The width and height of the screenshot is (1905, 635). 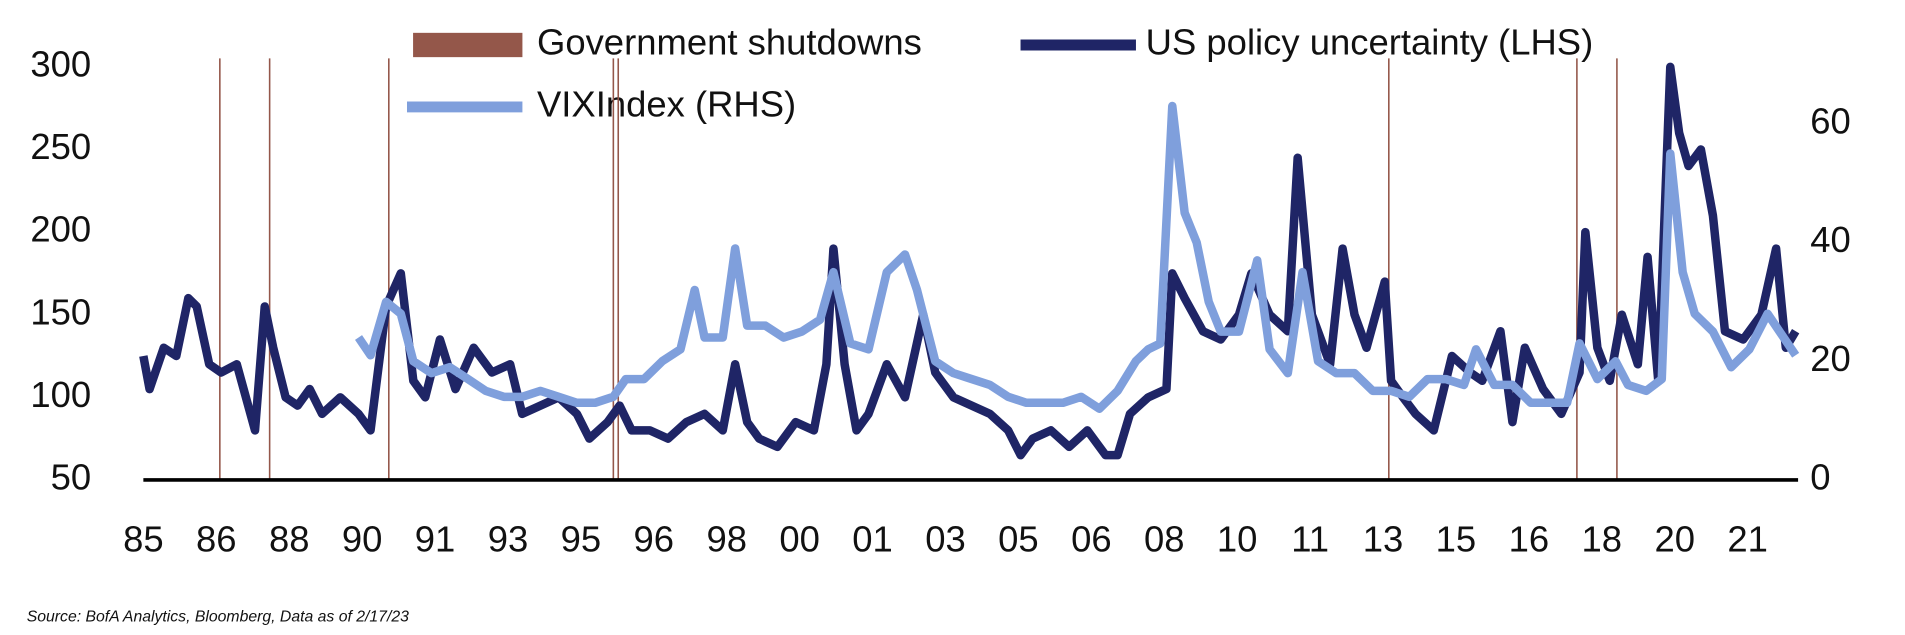 I want to click on x-tick-label: 06, so click(x=1091, y=539).